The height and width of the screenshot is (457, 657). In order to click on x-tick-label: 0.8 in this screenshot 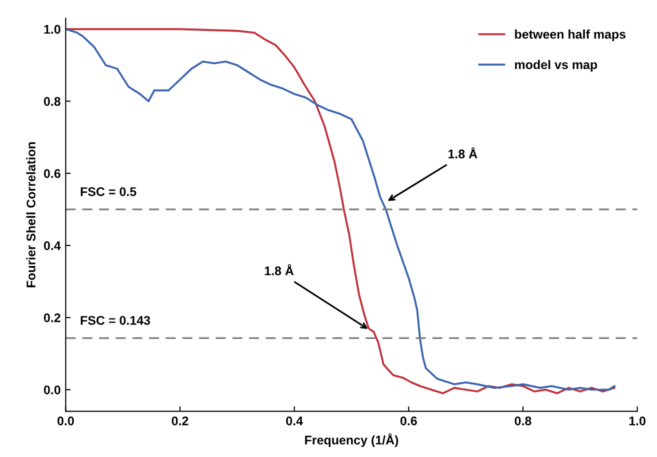, I will do `click(523, 421)`.